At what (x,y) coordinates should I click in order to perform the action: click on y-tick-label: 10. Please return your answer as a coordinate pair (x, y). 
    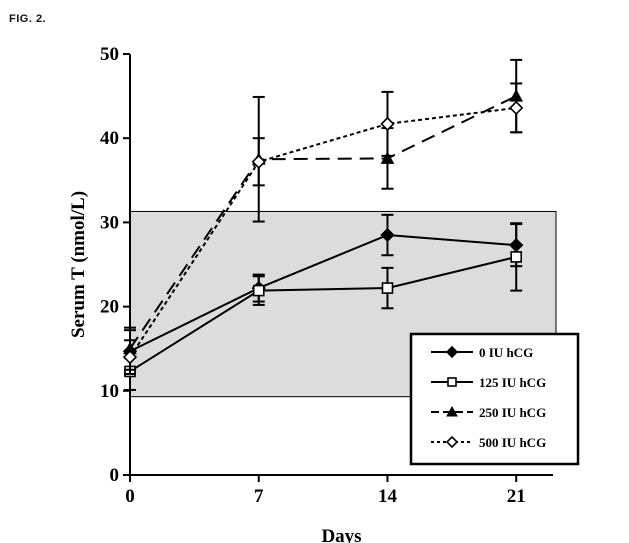
    Looking at the image, I should click on (109, 391).